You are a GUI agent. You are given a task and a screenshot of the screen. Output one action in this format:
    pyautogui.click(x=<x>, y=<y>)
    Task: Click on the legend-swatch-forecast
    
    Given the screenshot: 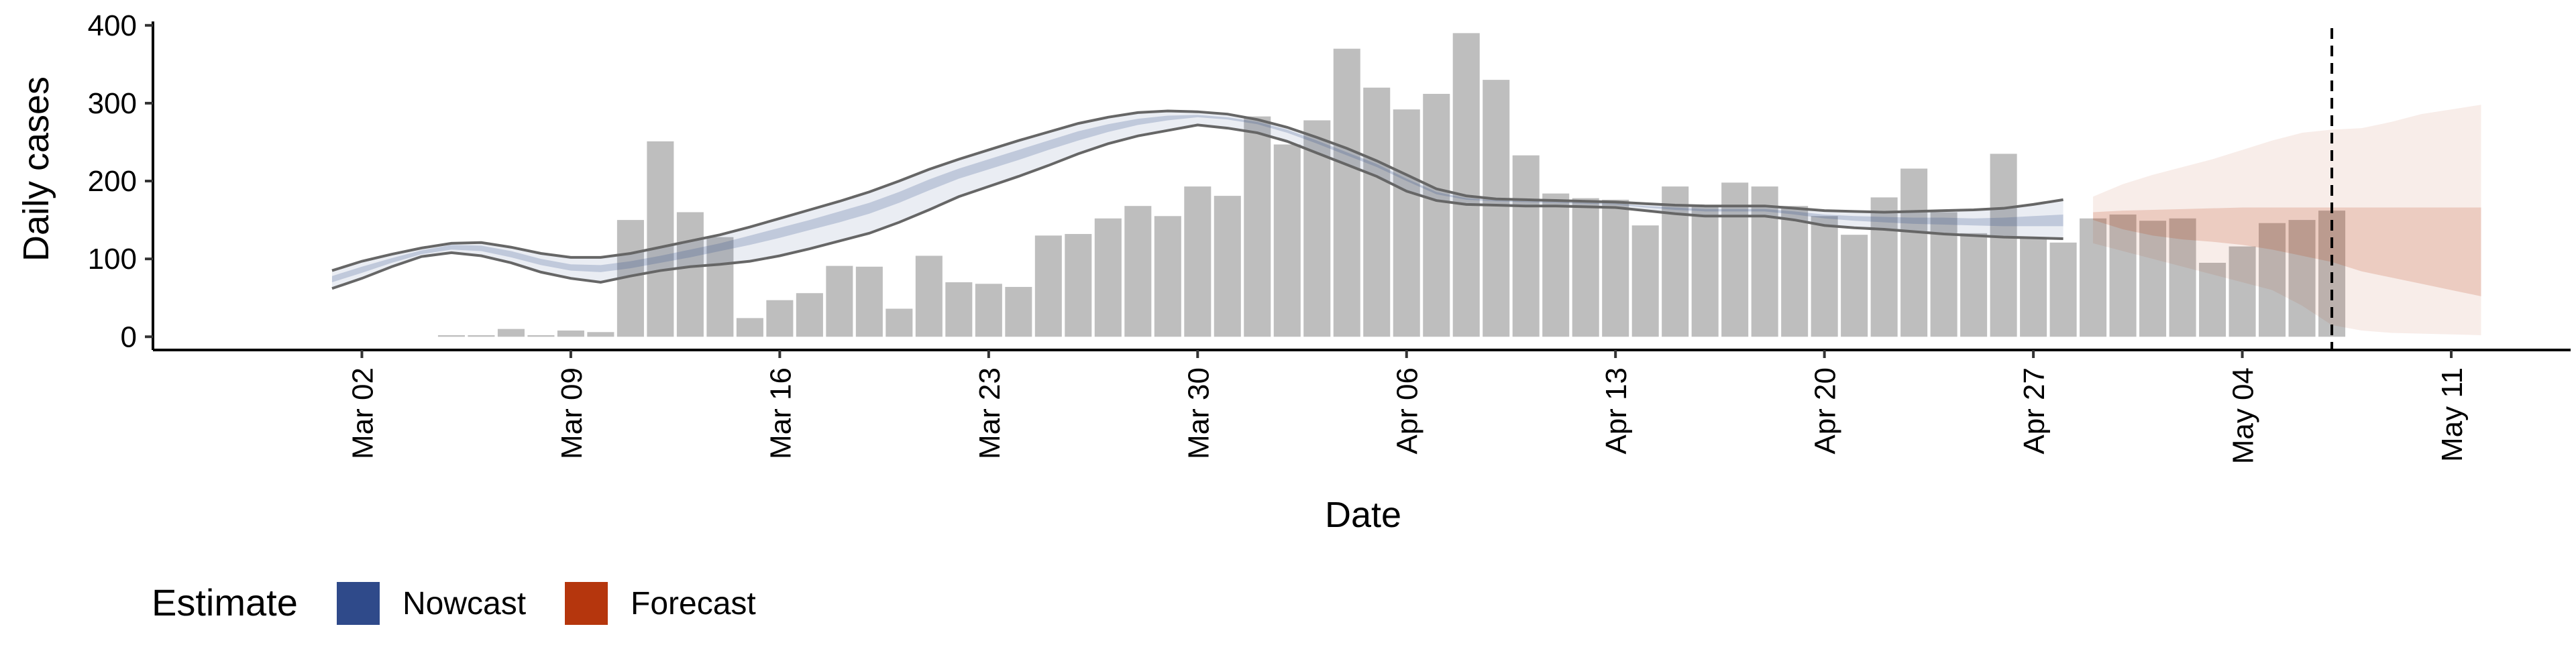 What is the action you would take?
    pyautogui.click(x=586, y=603)
    